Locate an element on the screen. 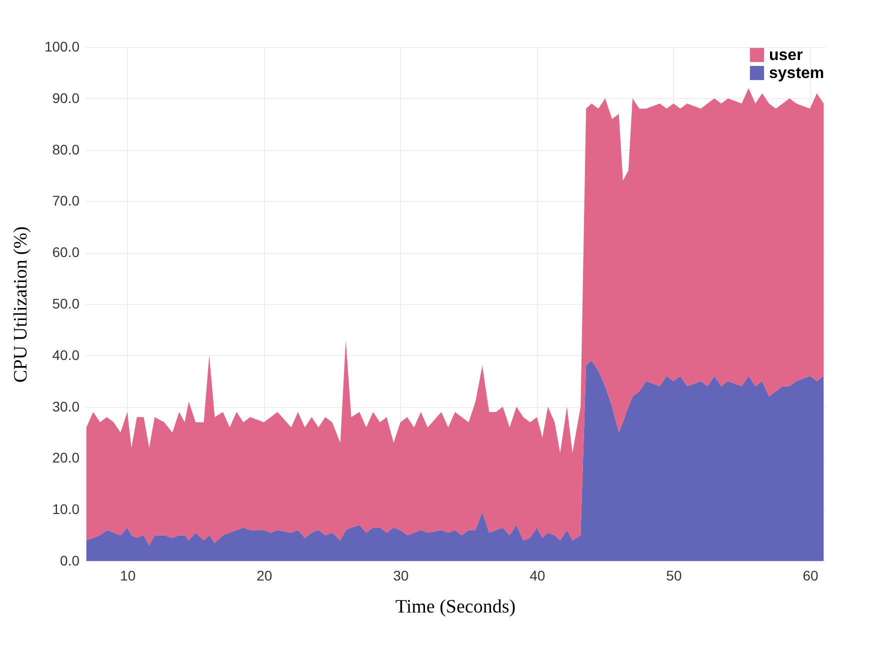 The width and height of the screenshot is (870, 646). x-tick-label: 40 is located at coordinates (538, 576).